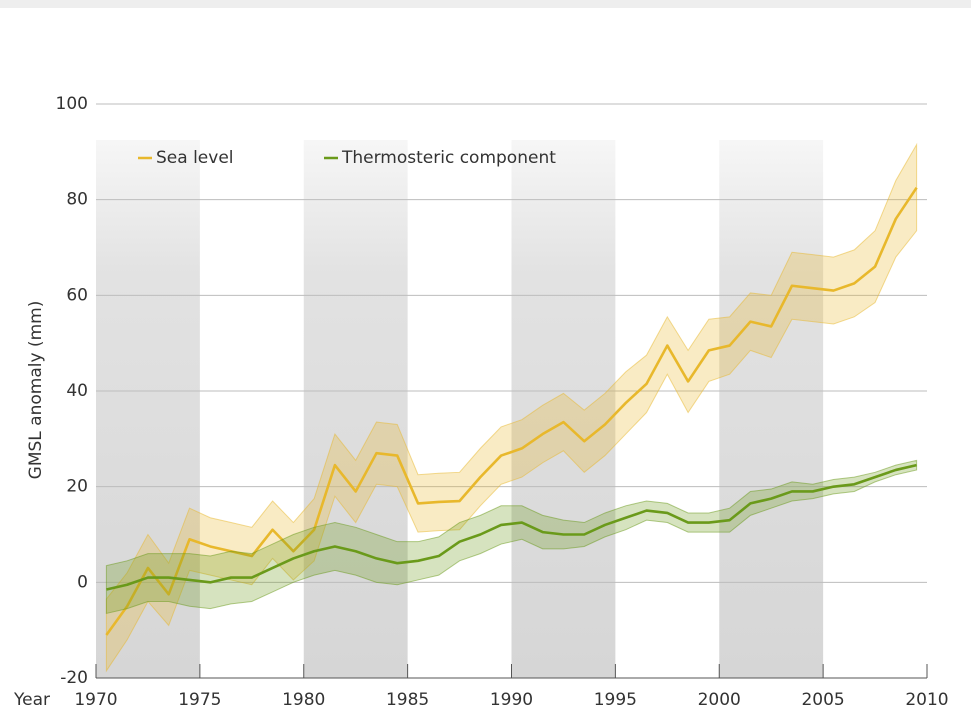 This screenshot has height=714, width=971. I want to click on x-tick-label: 1985, so click(407, 700).